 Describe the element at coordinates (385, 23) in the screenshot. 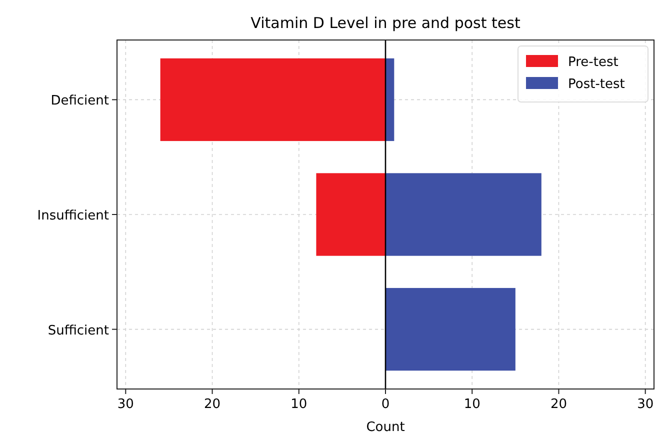

I see `chart-title: Vitamin D Level in pre and post test` at that location.